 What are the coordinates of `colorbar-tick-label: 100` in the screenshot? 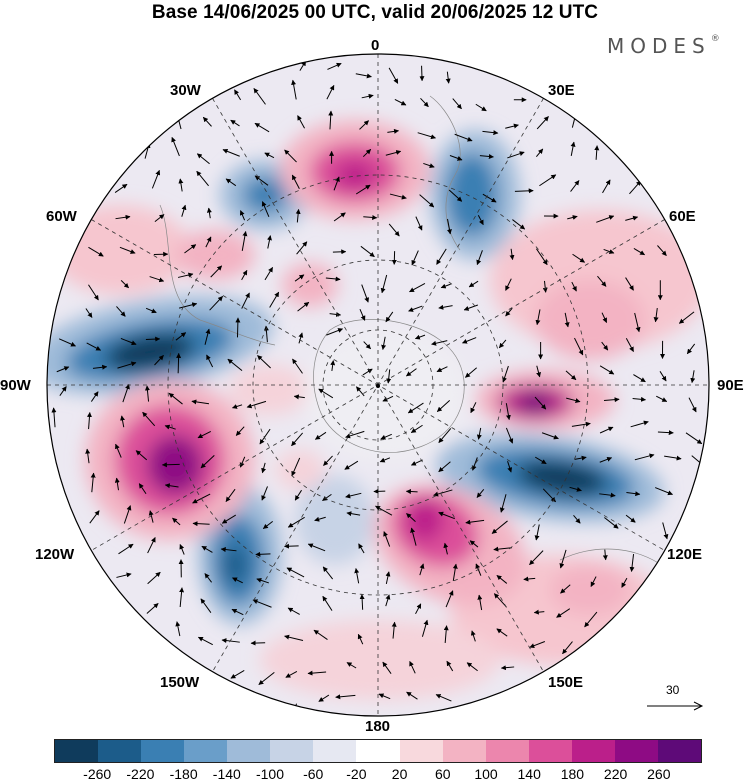 It's located at (486, 774).